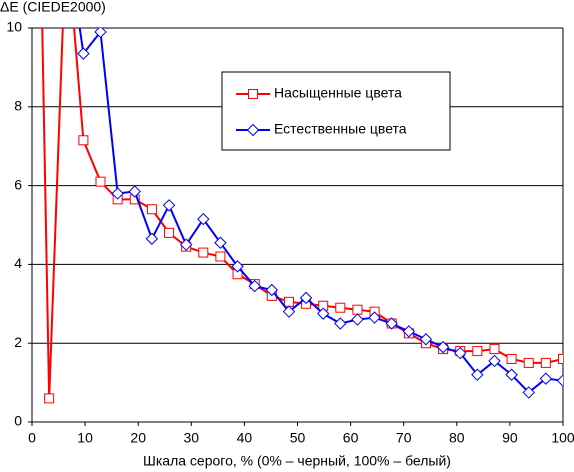 This screenshot has width=574, height=472. Describe the element at coordinates (340, 129) in the screenshot. I see `legend-label: Естественные цвета` at that location.